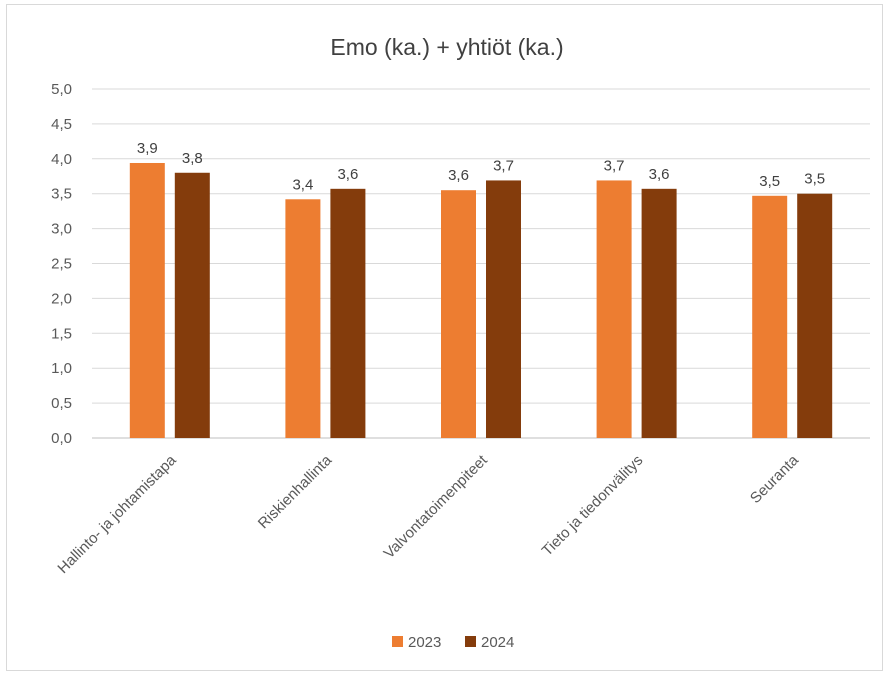  I want to click on x-tick-label: Riskienhallinta, so click(295, 491).